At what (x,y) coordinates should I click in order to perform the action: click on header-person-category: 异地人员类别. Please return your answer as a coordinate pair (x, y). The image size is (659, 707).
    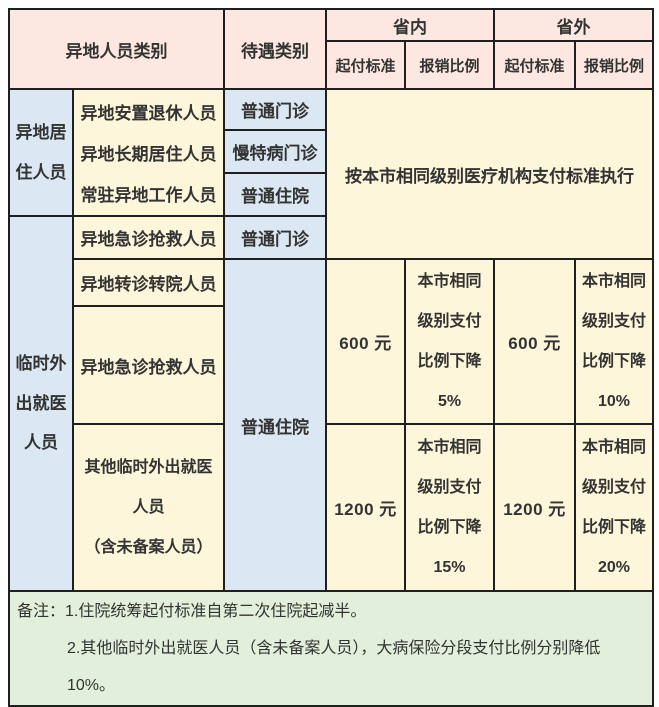
    Looking at the image, I should click on (116, 49).